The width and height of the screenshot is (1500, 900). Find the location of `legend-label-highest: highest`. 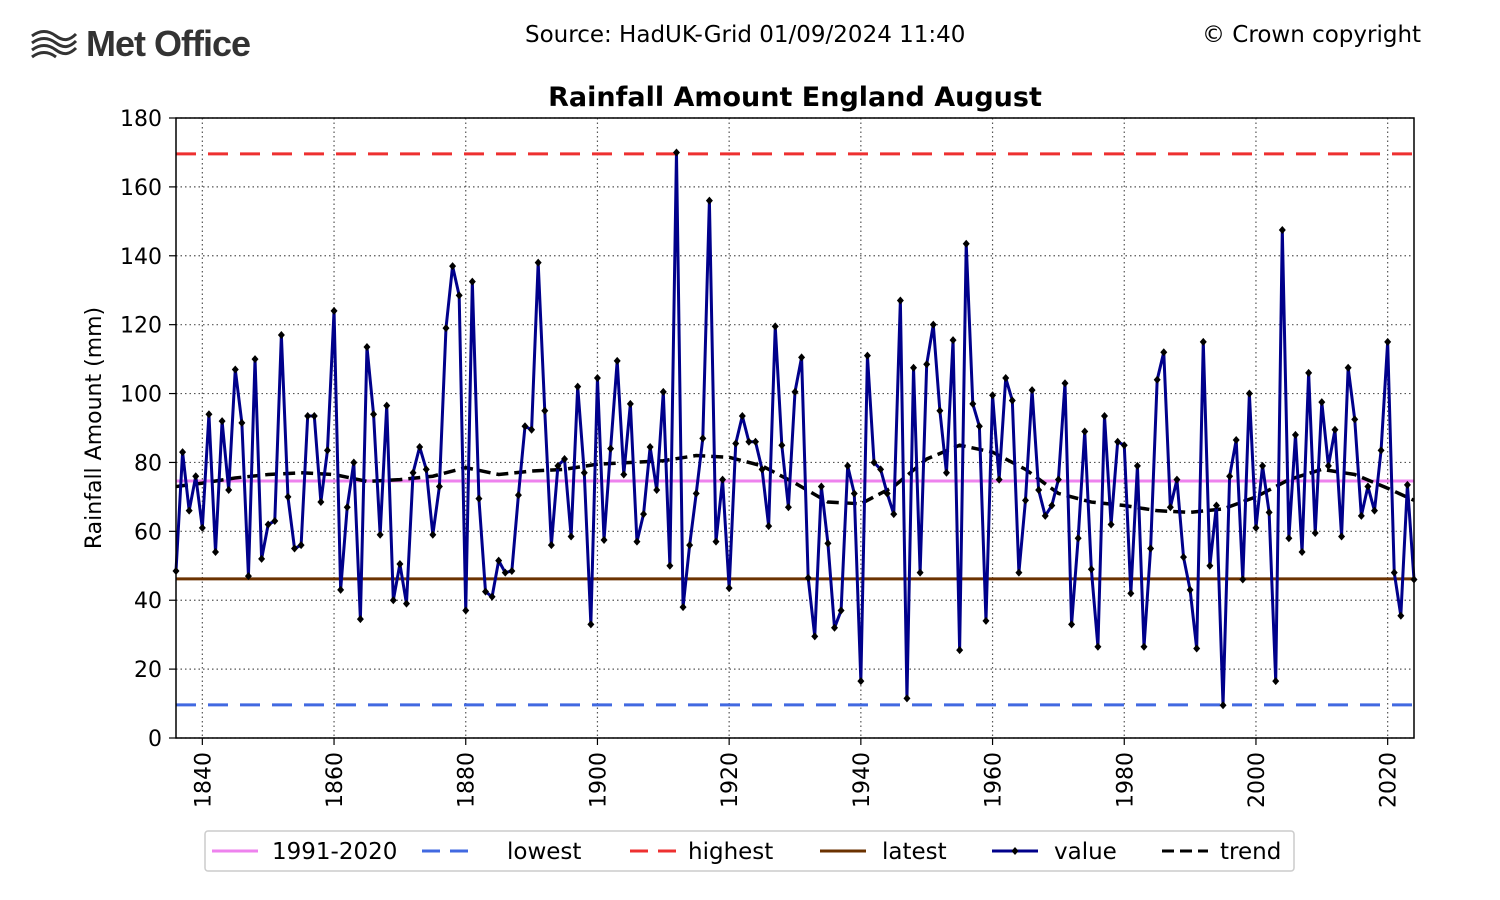

legend-label-highest: highest is located at coordinates (730, 852).